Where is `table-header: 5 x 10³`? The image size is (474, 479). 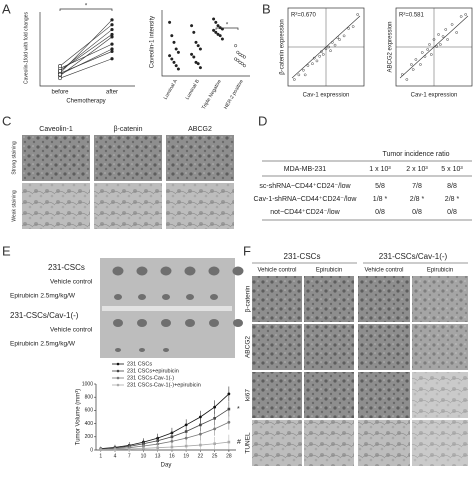
table-header: 5 x 10³ is located at coordinates (452, 169).